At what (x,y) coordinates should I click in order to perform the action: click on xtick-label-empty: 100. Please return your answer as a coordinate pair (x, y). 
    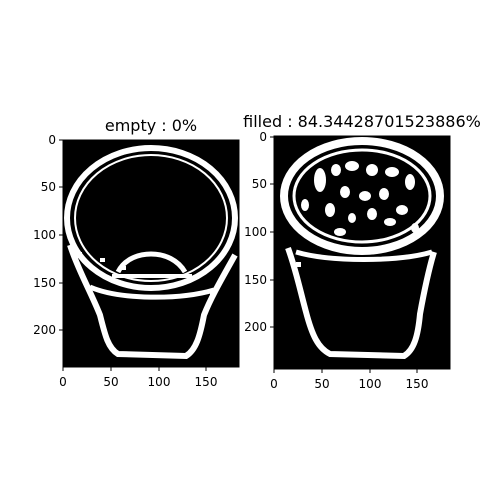
    Looking at the image, I should click on (159, 382).